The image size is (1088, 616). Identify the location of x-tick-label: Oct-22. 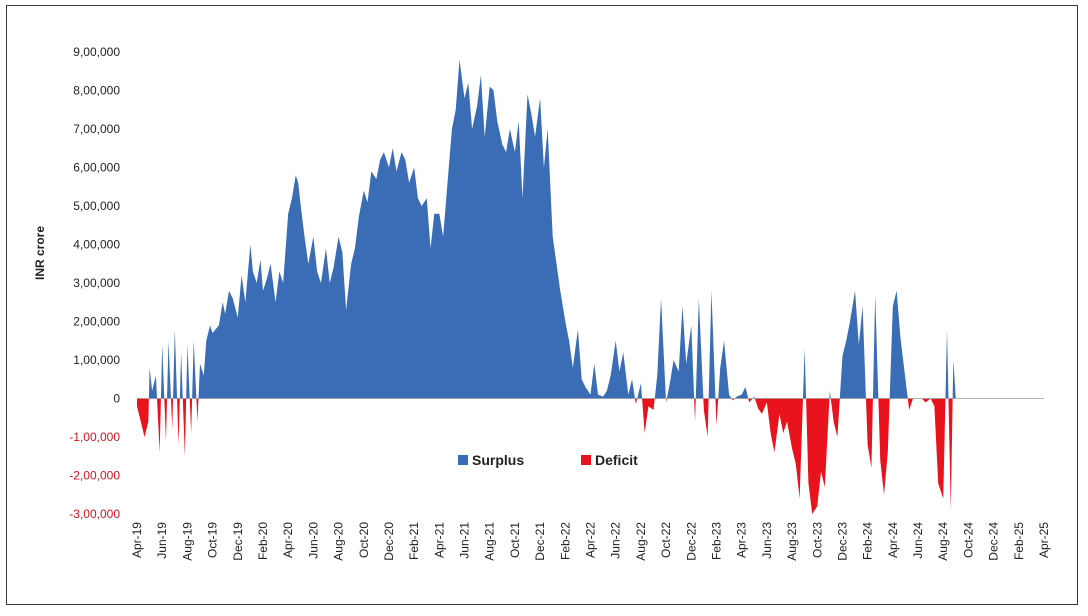
(666, 540).